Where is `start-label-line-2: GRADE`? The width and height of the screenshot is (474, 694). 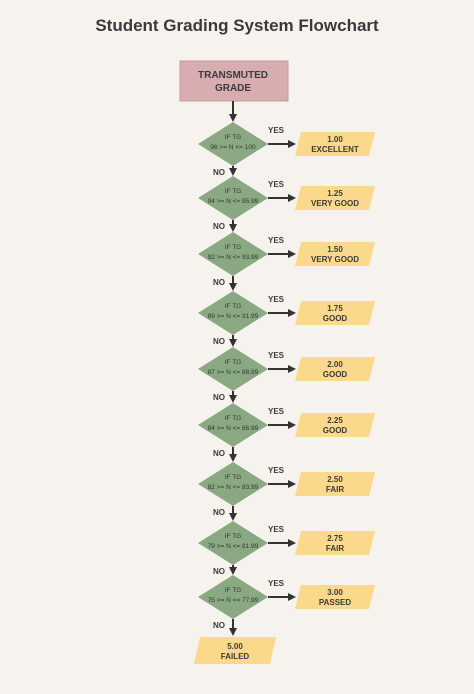 start-label-line-2: GRADE is located at coordinates (233, 88).